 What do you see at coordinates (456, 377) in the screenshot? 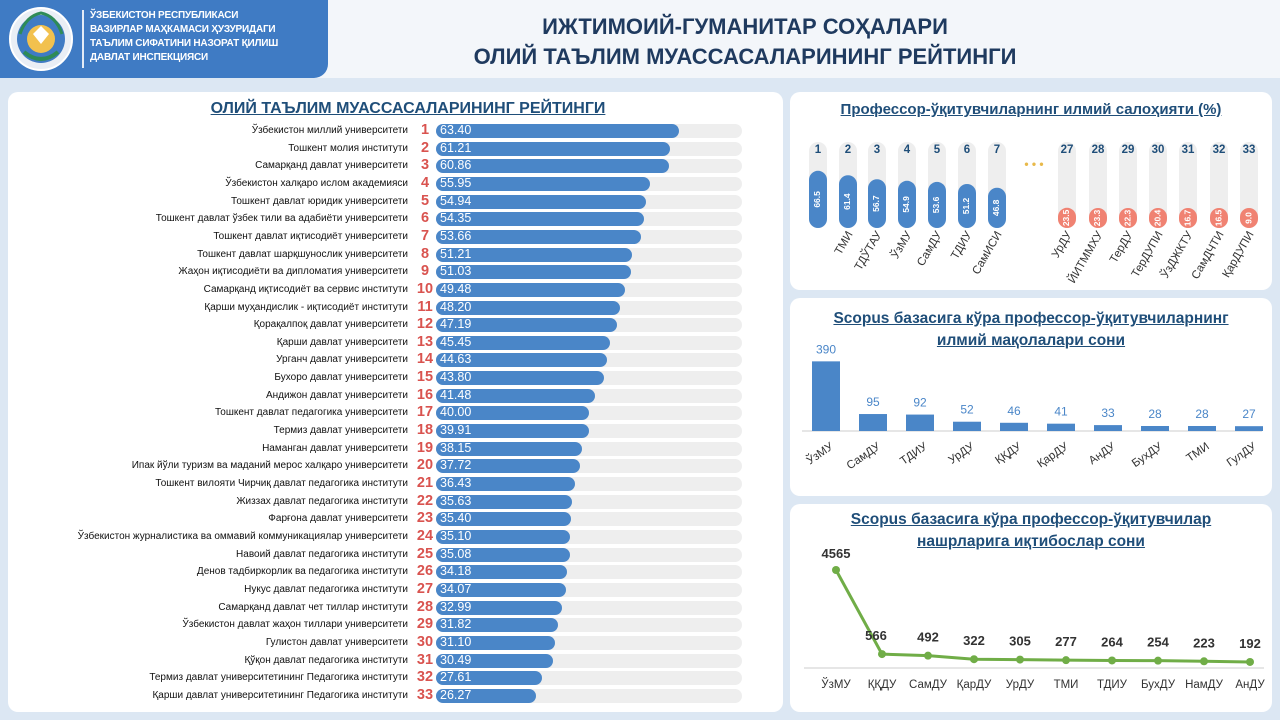
I see `rating-value: 43.80` at bounding box center [456, 377].